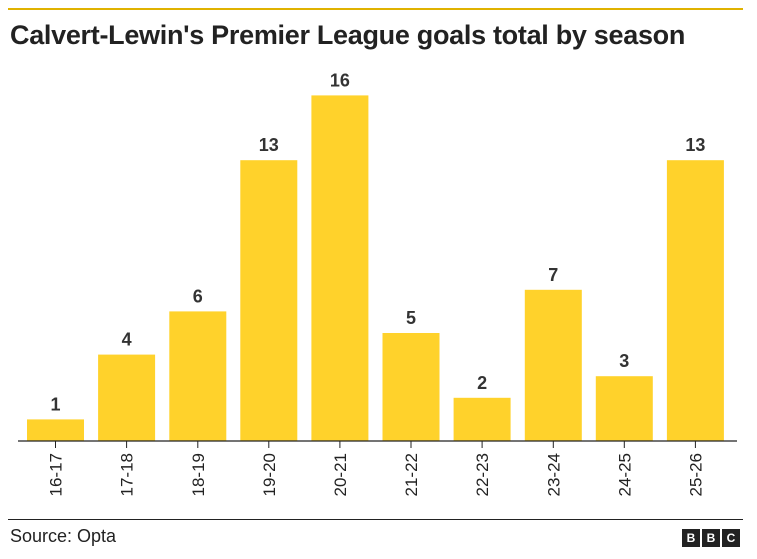 The width and height of the screenshot is (757, 559). What do you see at coordinates (411, 474) in the screenshot?
I see `x-tick-label: 21-22` at bounding box center [411, 474].